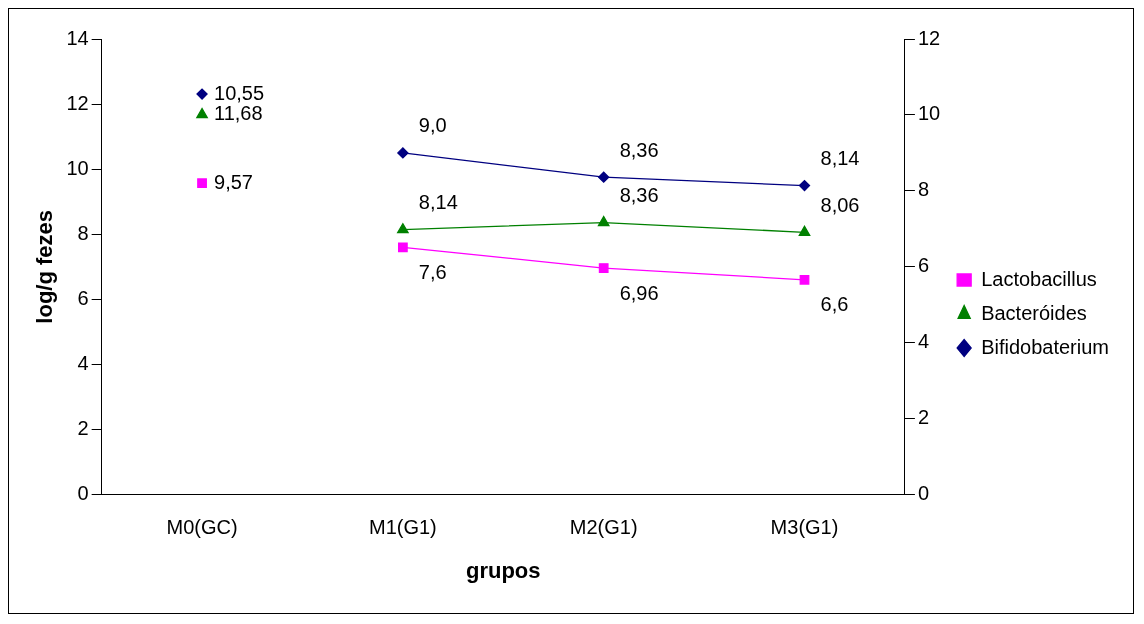  I want to click on y2-tick-label: 8, so click(923, 189).